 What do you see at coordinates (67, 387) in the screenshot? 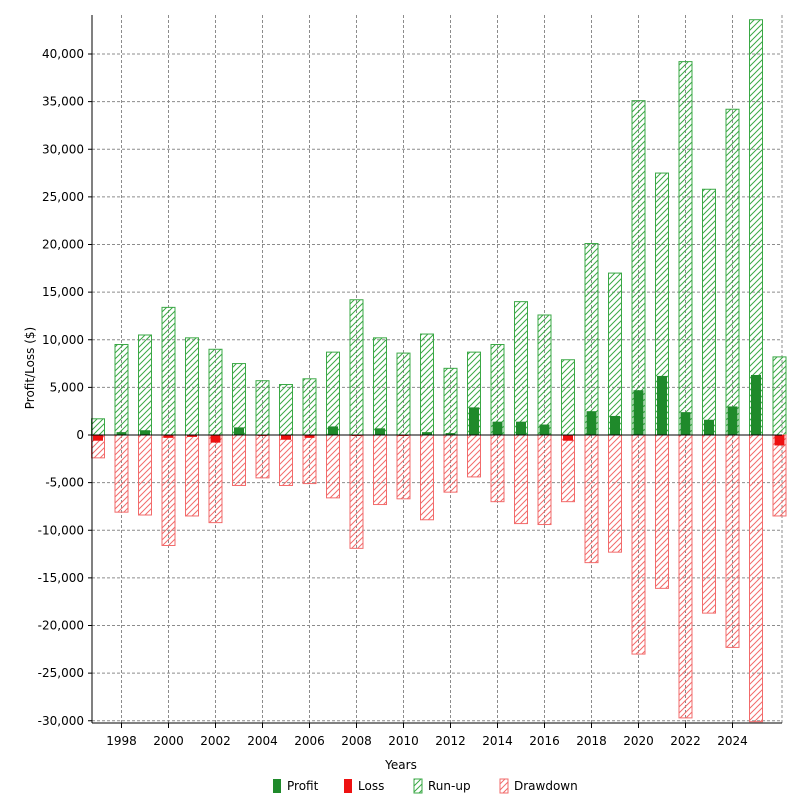
I see `y-tick-label: 5,000` at bounding box center [67, 387].